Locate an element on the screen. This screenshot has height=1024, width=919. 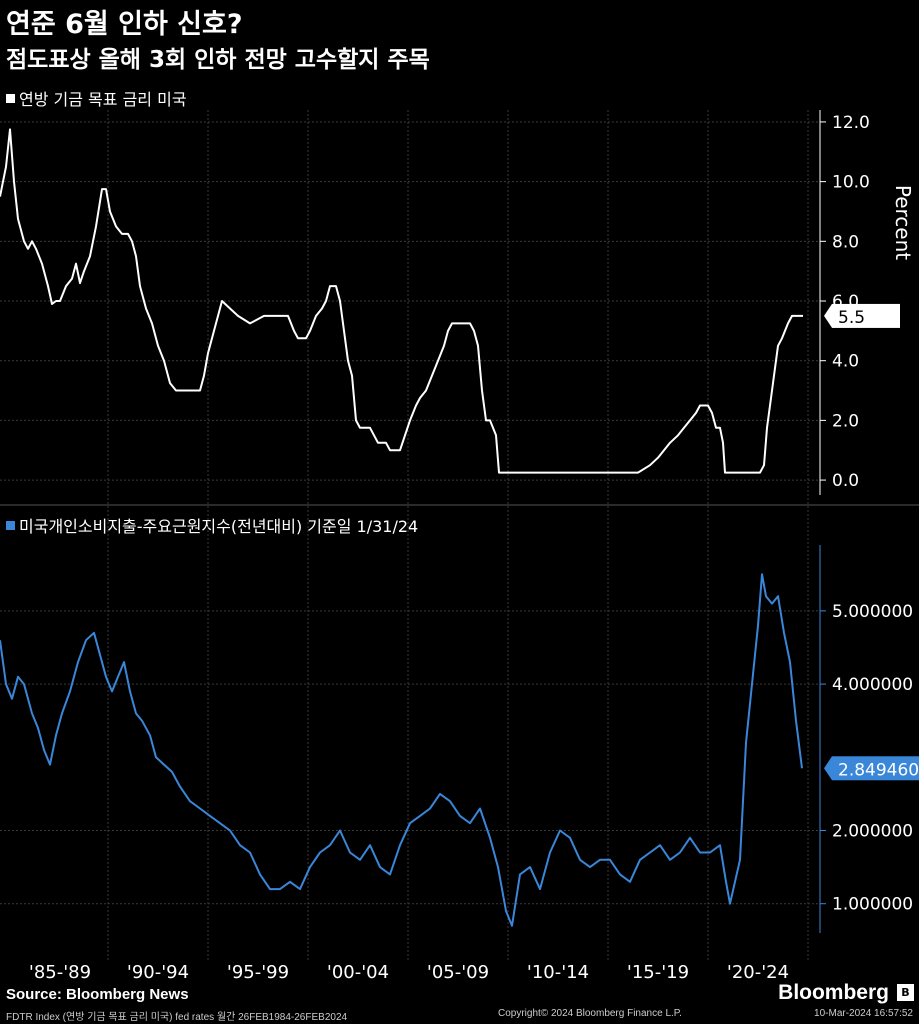
y-tick-label-1-0: 1.000000 is located at coordinates (872, 905).